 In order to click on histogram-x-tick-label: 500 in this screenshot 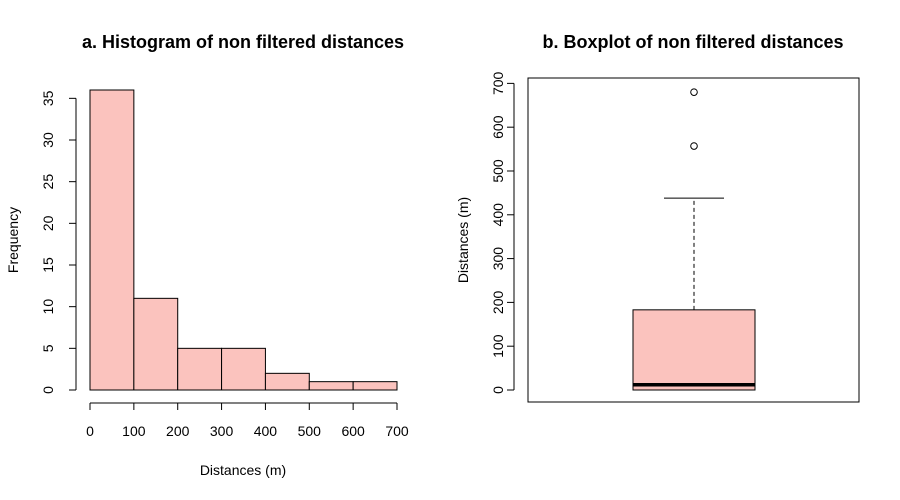, I will do `click(310, 431)`.